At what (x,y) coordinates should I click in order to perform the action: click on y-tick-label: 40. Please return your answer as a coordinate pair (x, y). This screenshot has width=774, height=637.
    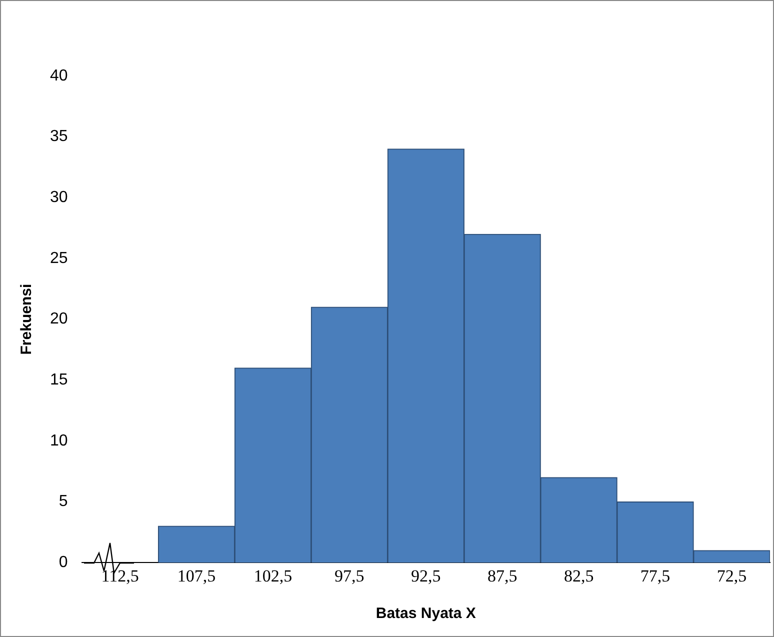
    Looking at the image, I should click on (59, 75).